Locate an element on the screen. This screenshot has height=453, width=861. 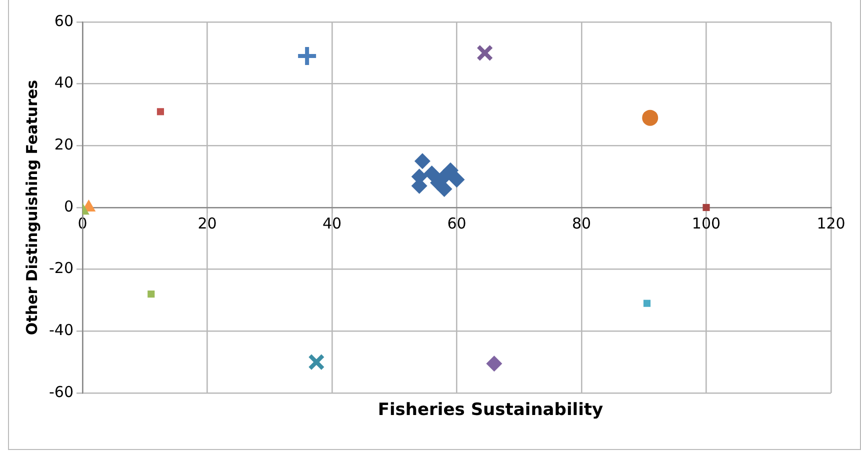
x-tick-label: 20 is located at coordinates (207, 223).